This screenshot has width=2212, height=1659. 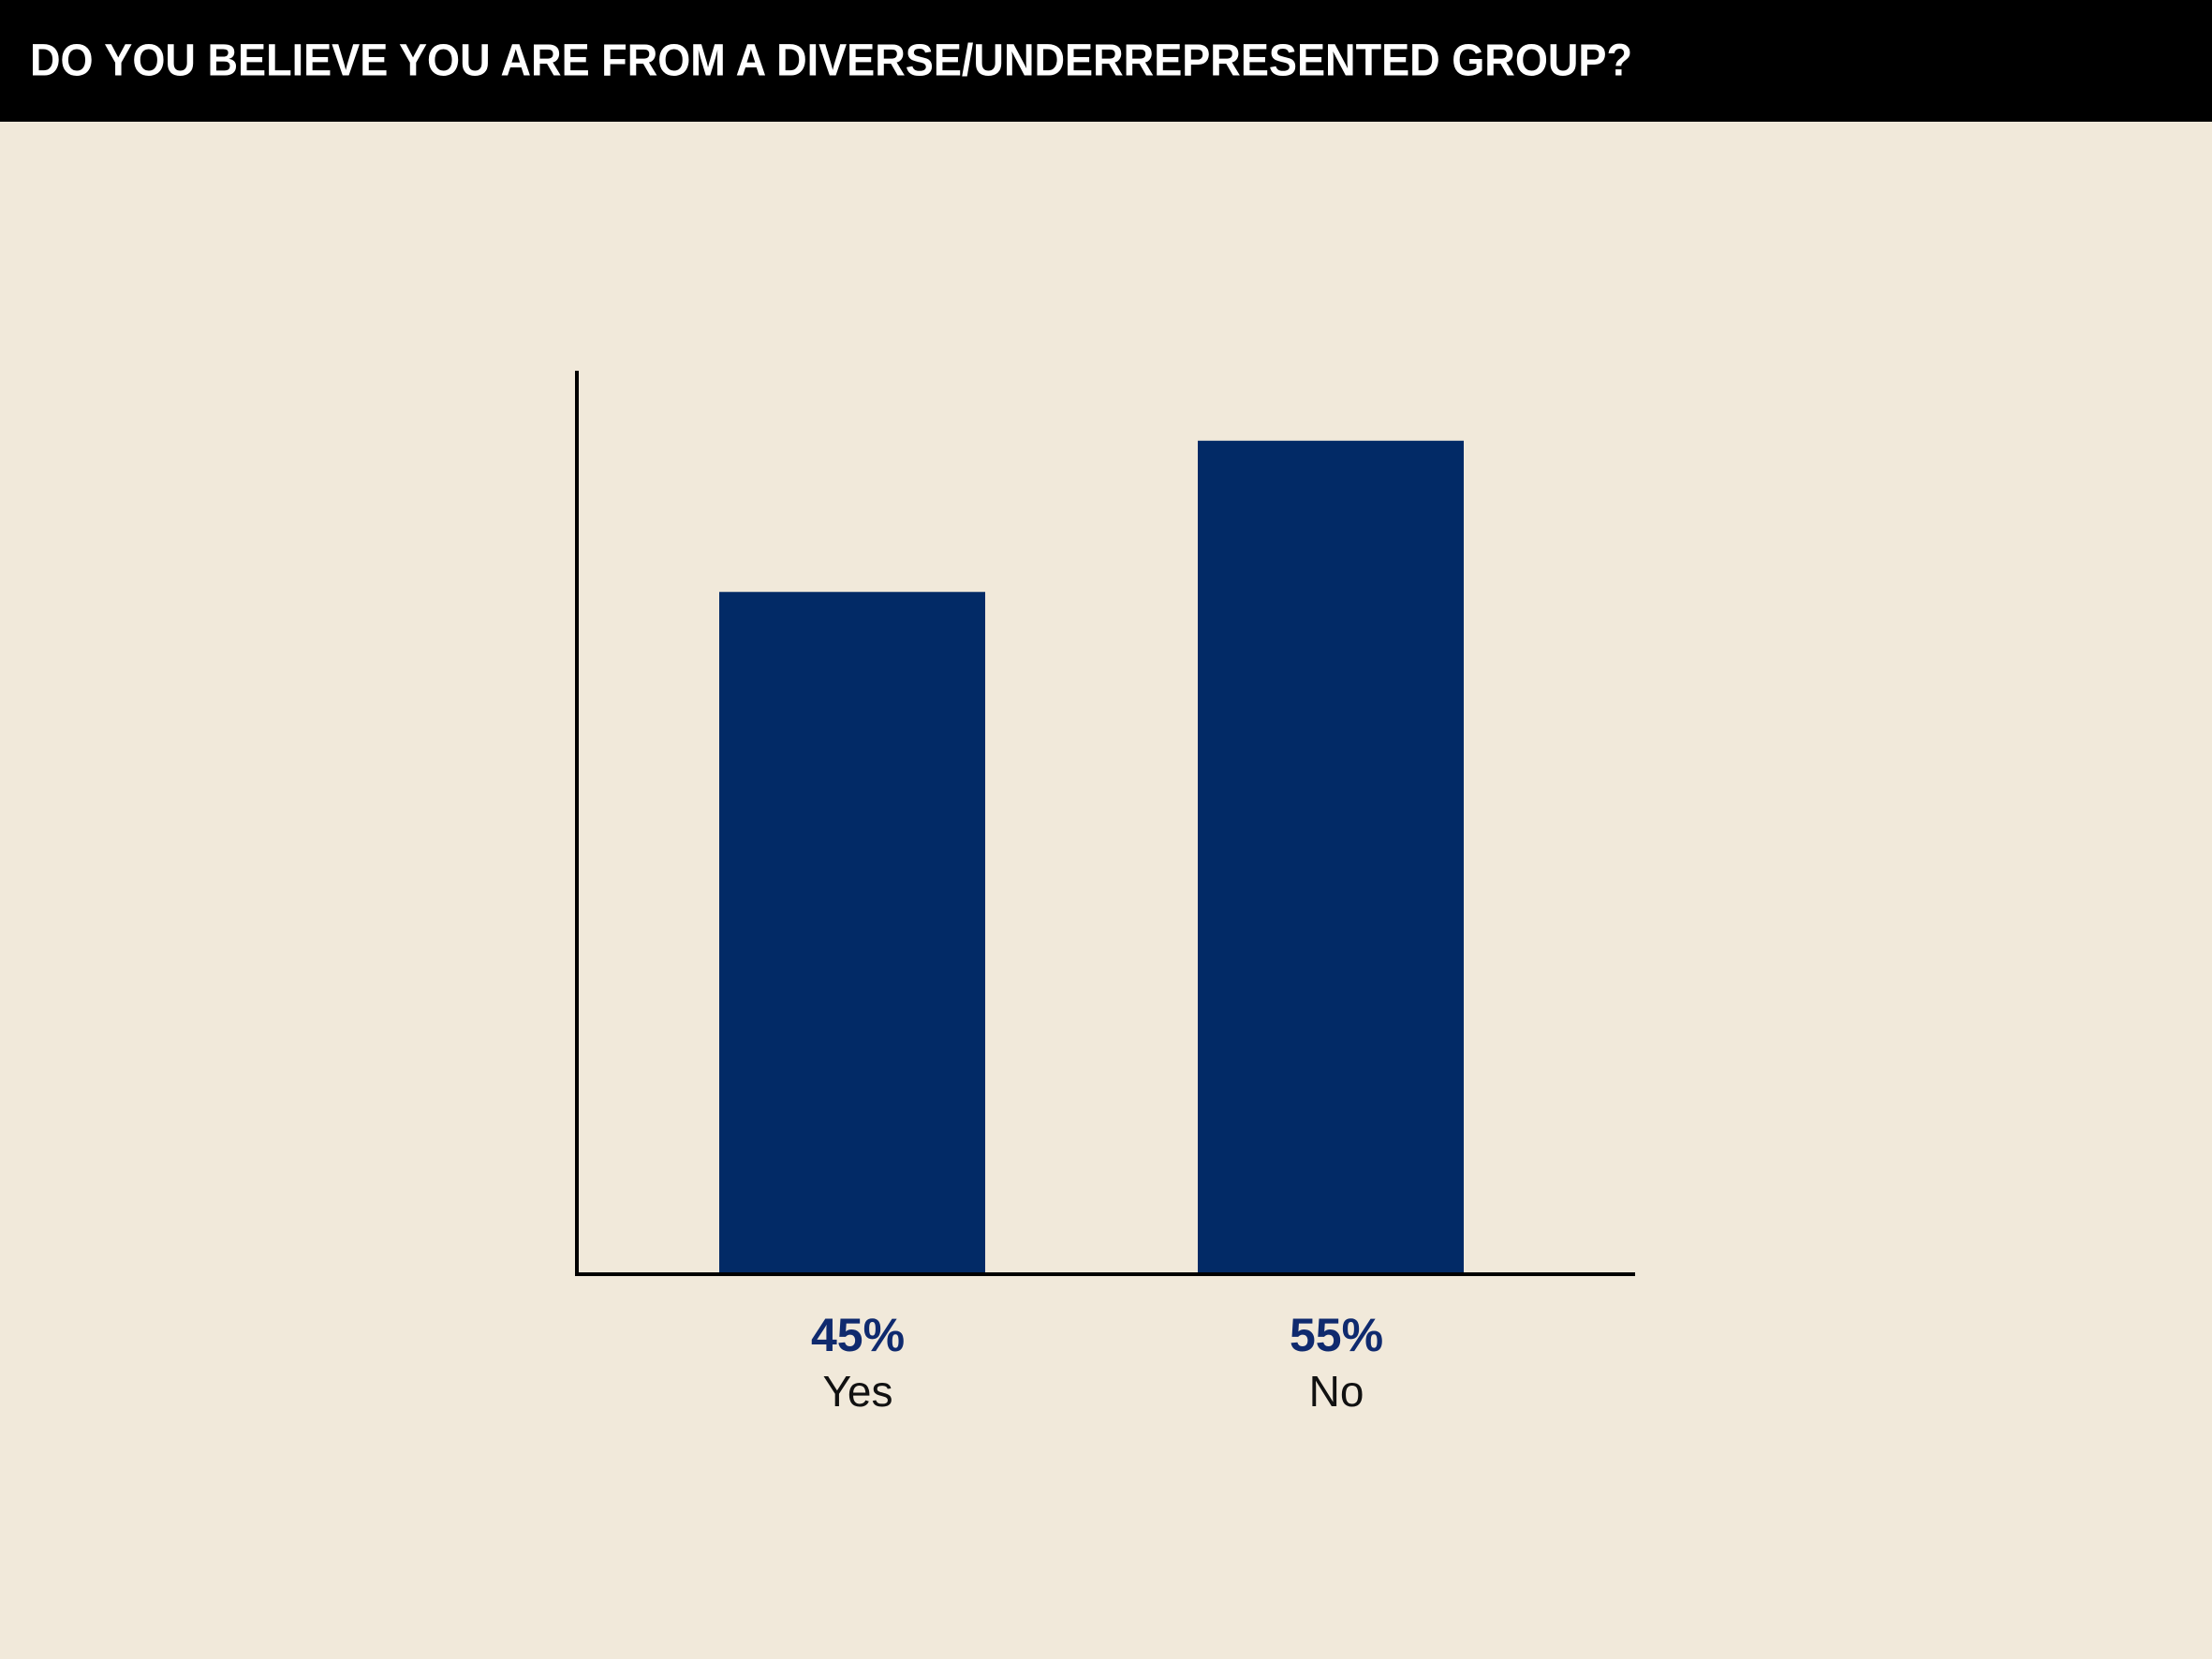 I want to click on title-bar, so click(x=1106, y=61).